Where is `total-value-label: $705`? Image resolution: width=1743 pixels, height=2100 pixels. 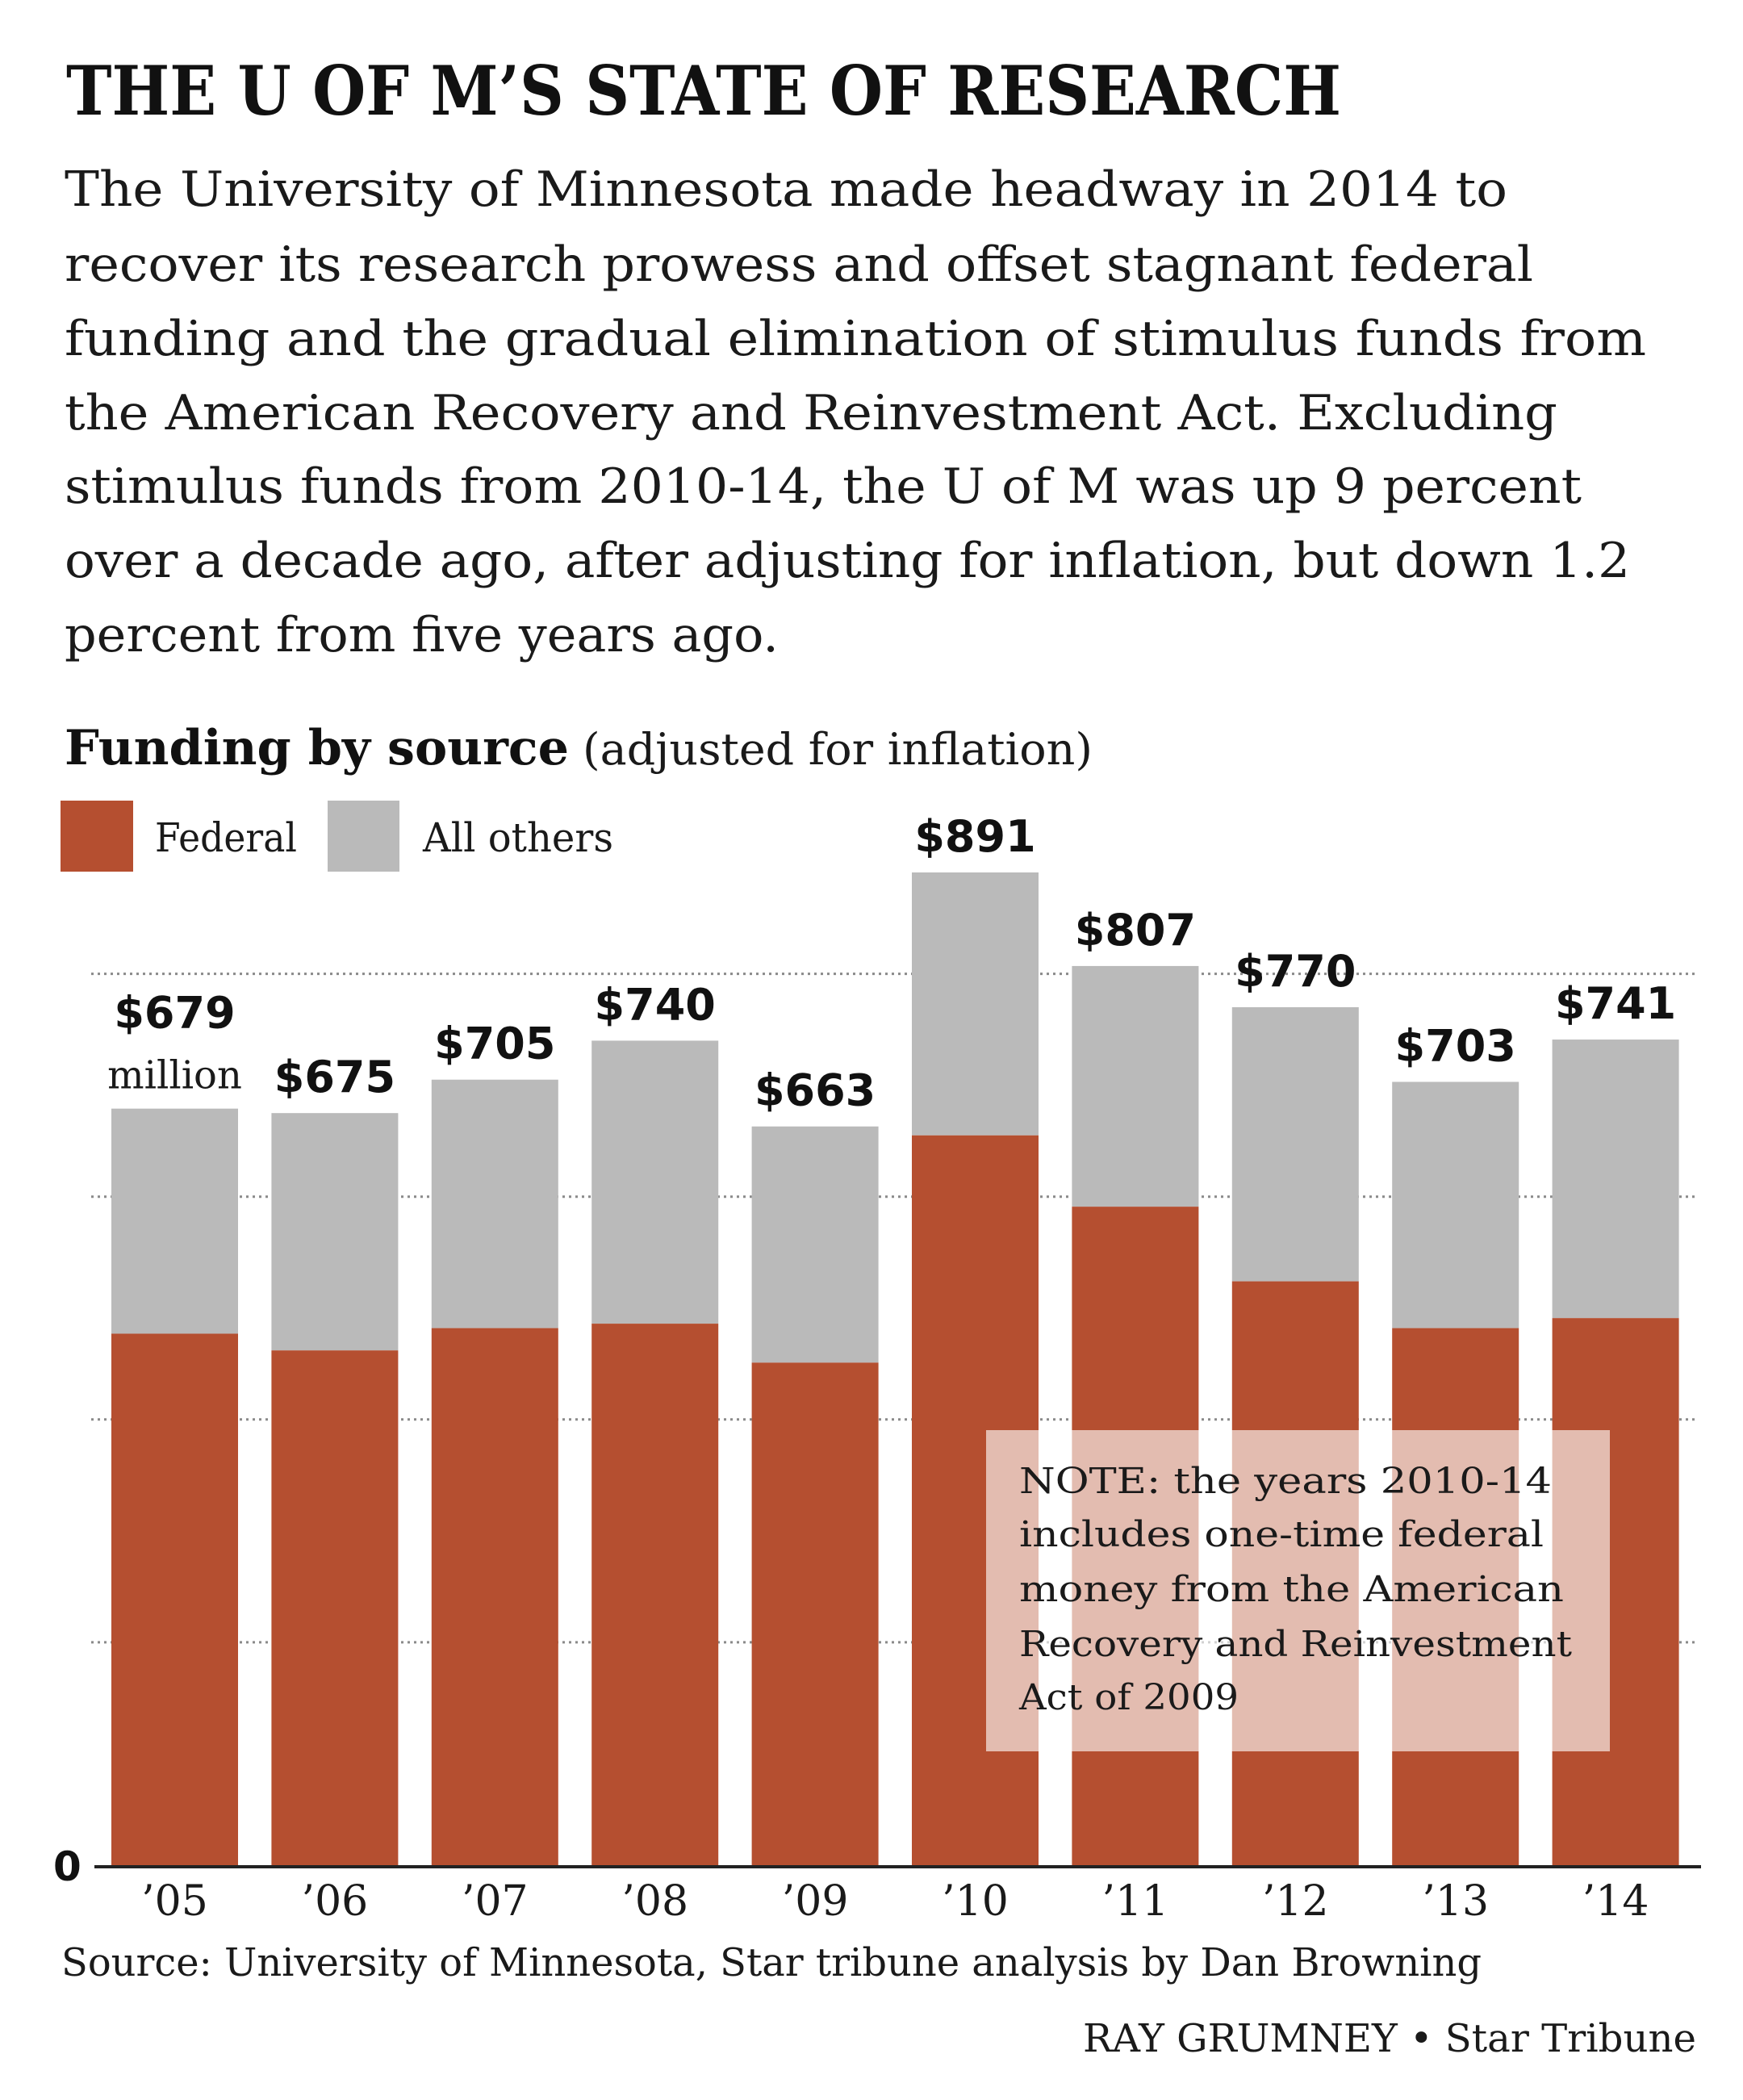 total-value-label: $705 is located at coordinates (495, 1044).